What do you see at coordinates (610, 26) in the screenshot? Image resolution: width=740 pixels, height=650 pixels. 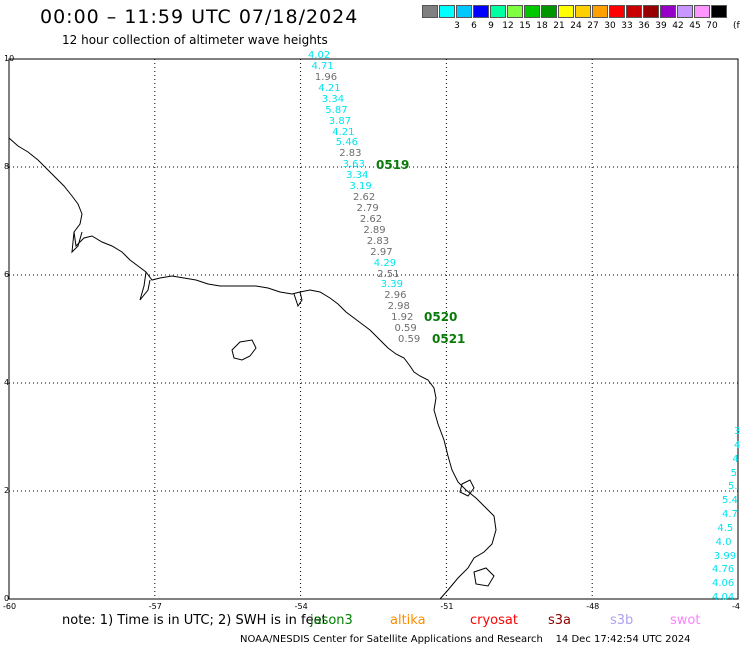 I see `legend-label: 30` at bounding box center [610, 26].